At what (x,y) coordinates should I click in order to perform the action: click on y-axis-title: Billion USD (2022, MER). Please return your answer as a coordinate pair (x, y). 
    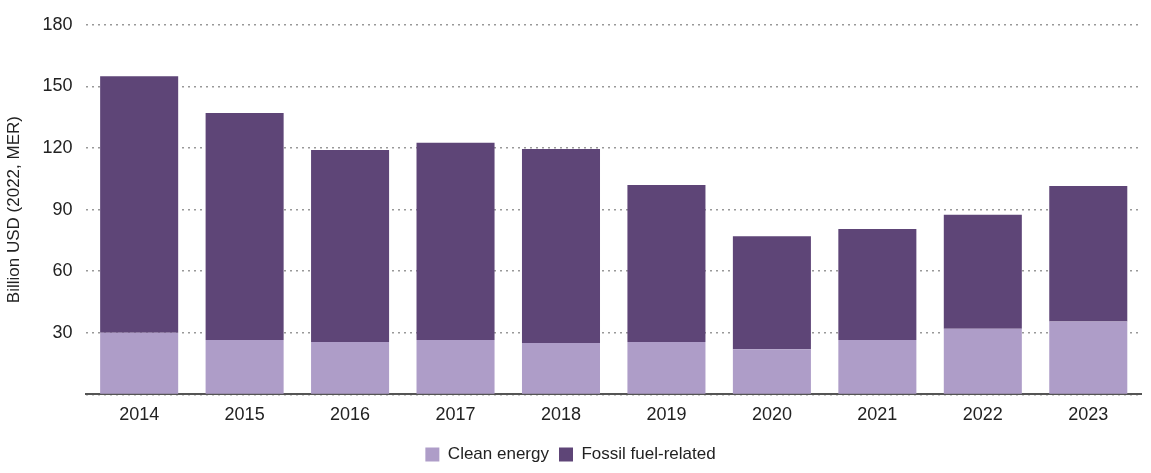
    Looking at the image, I should click on (13, 210).